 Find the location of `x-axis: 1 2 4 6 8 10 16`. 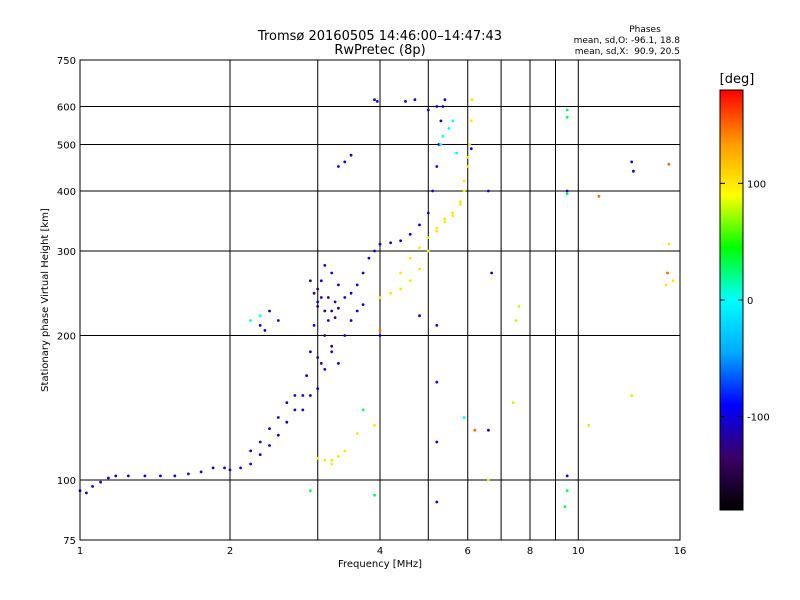

x-axis: 1 2 4 6 8 10 16 is located at coordinates (382, 551).